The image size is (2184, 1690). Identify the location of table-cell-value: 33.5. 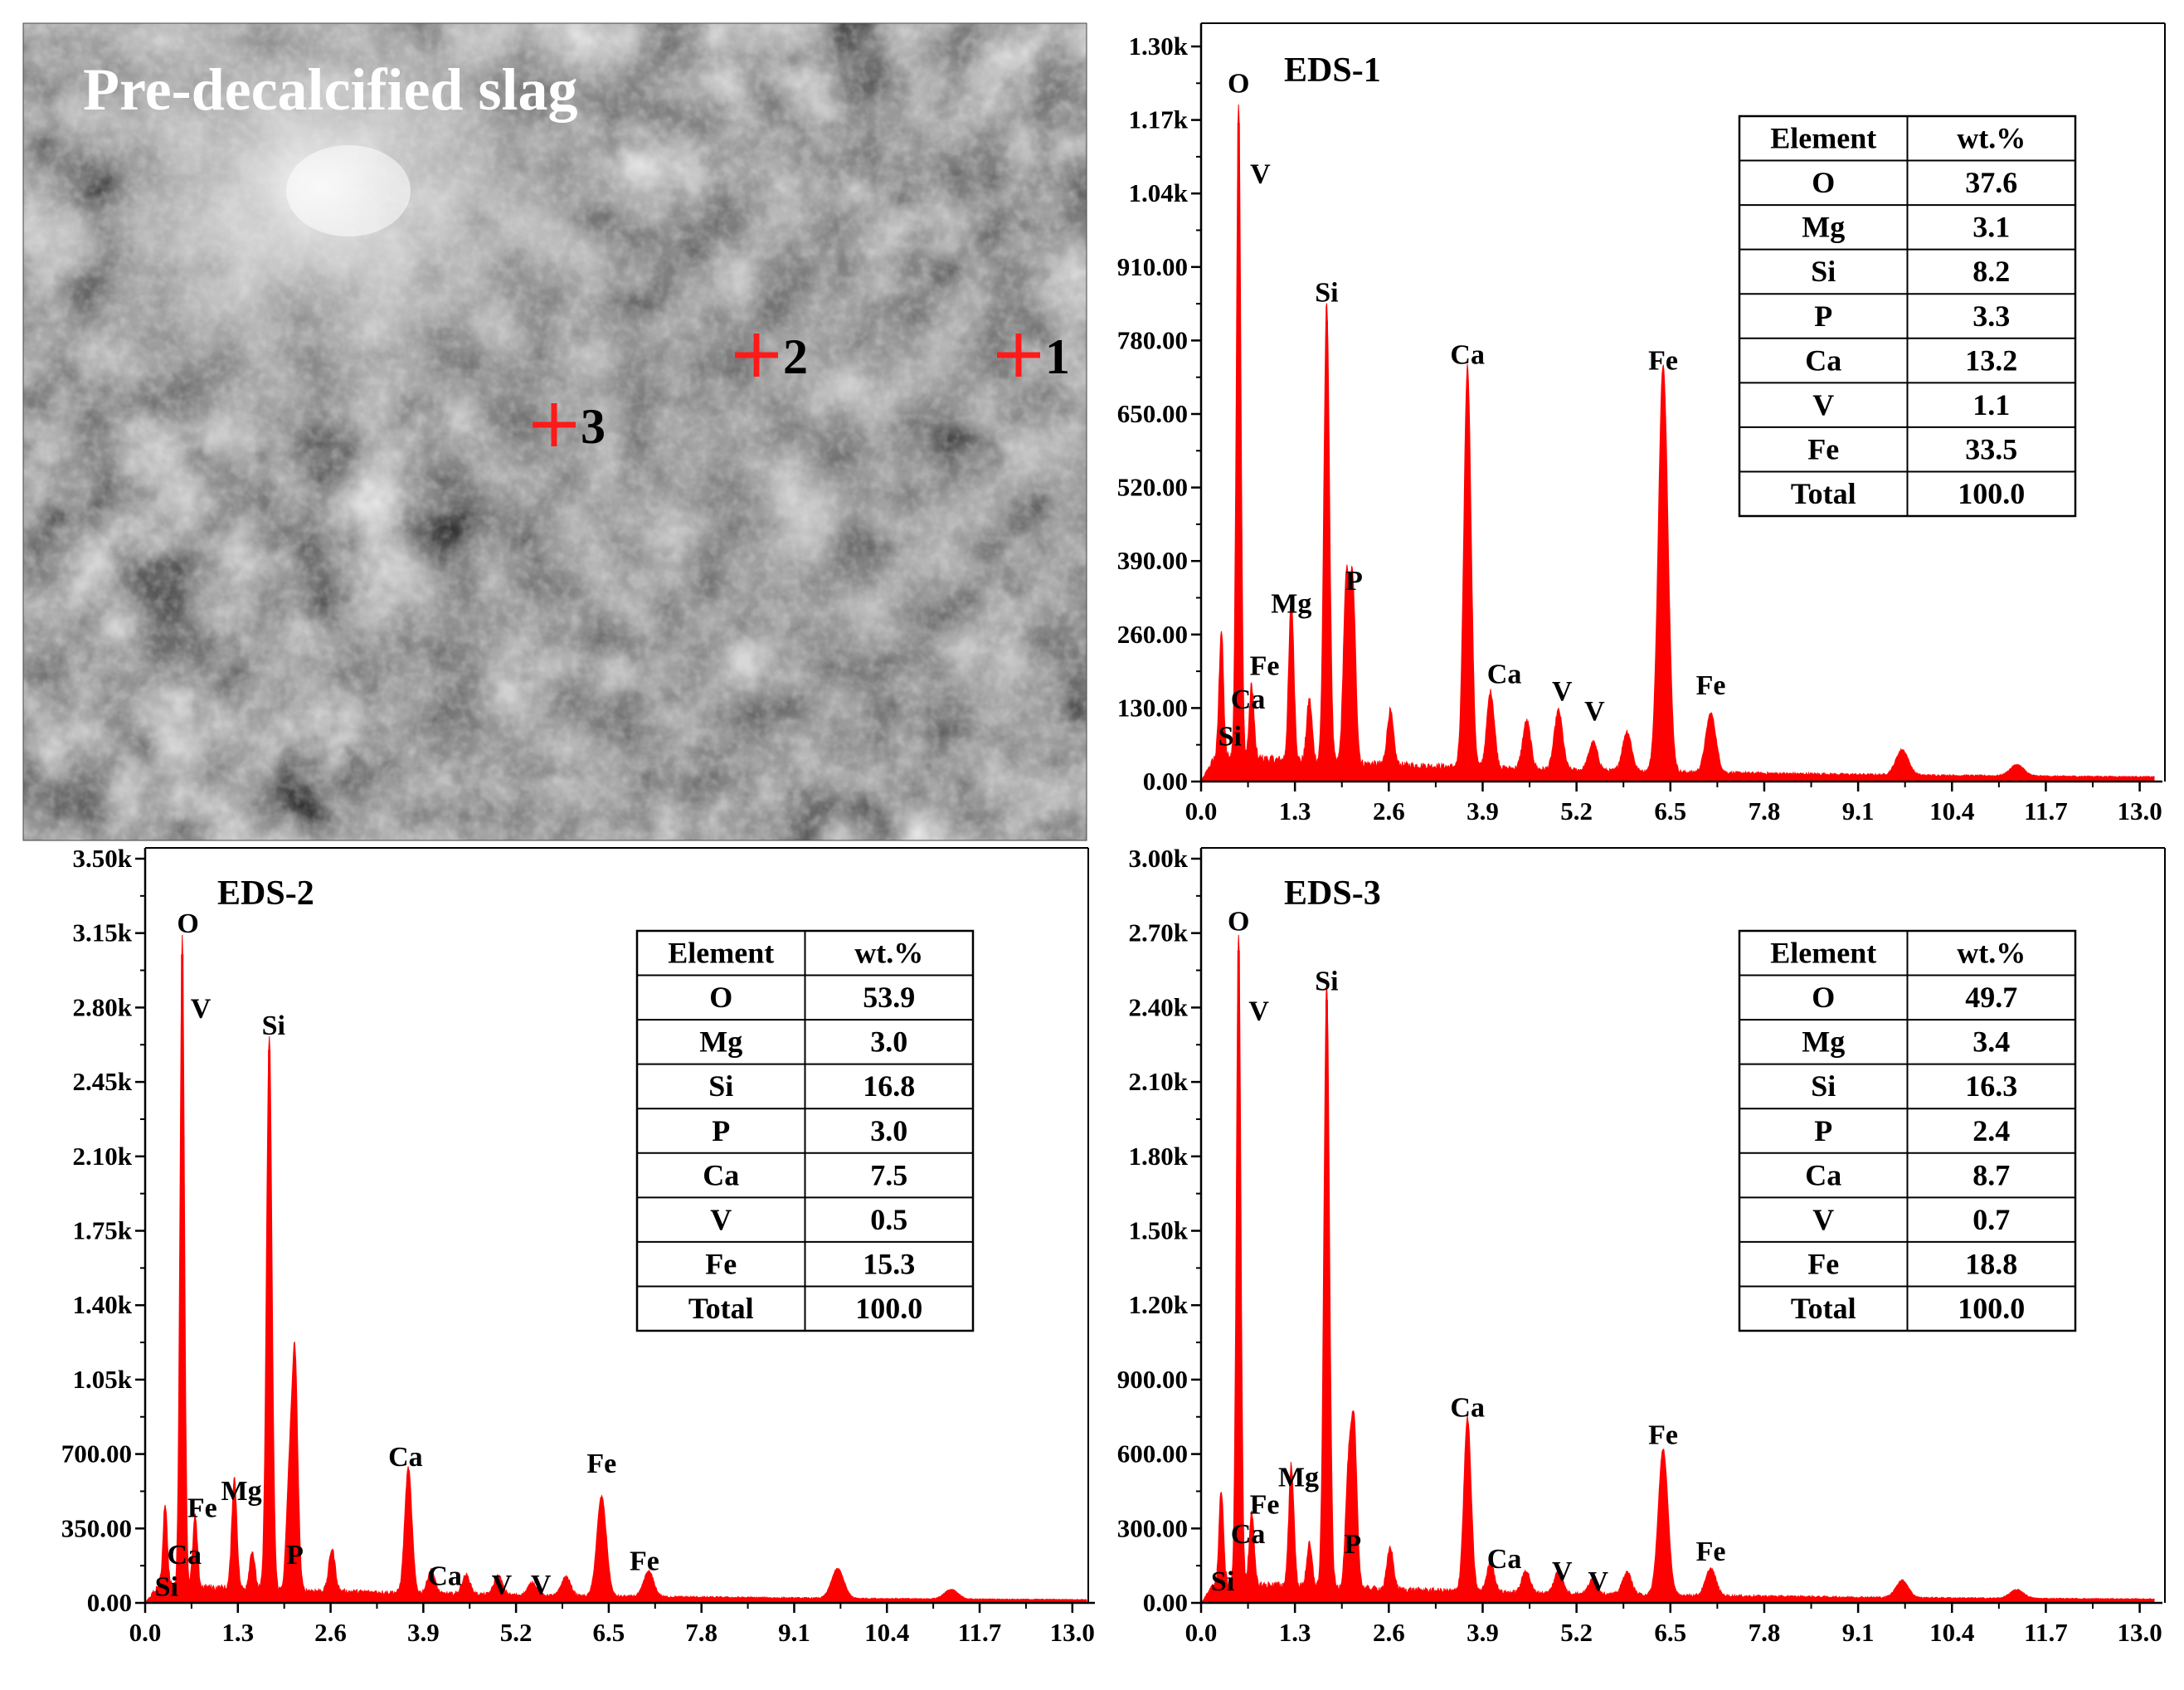
(1991, 448).